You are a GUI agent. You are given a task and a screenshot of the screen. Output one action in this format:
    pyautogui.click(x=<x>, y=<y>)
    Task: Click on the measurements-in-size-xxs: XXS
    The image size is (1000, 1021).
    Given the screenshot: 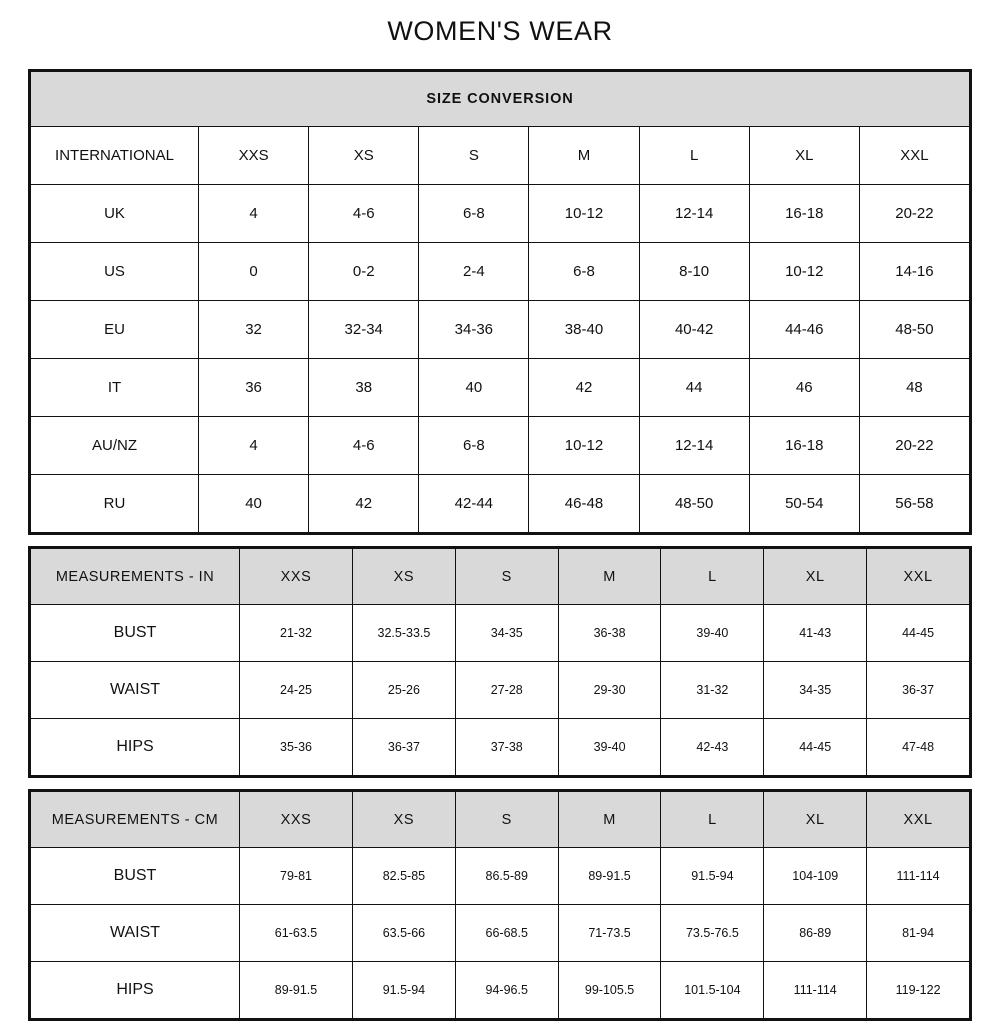 What is the action you would take?
    pyautogui.click(x=296, y=576)
    